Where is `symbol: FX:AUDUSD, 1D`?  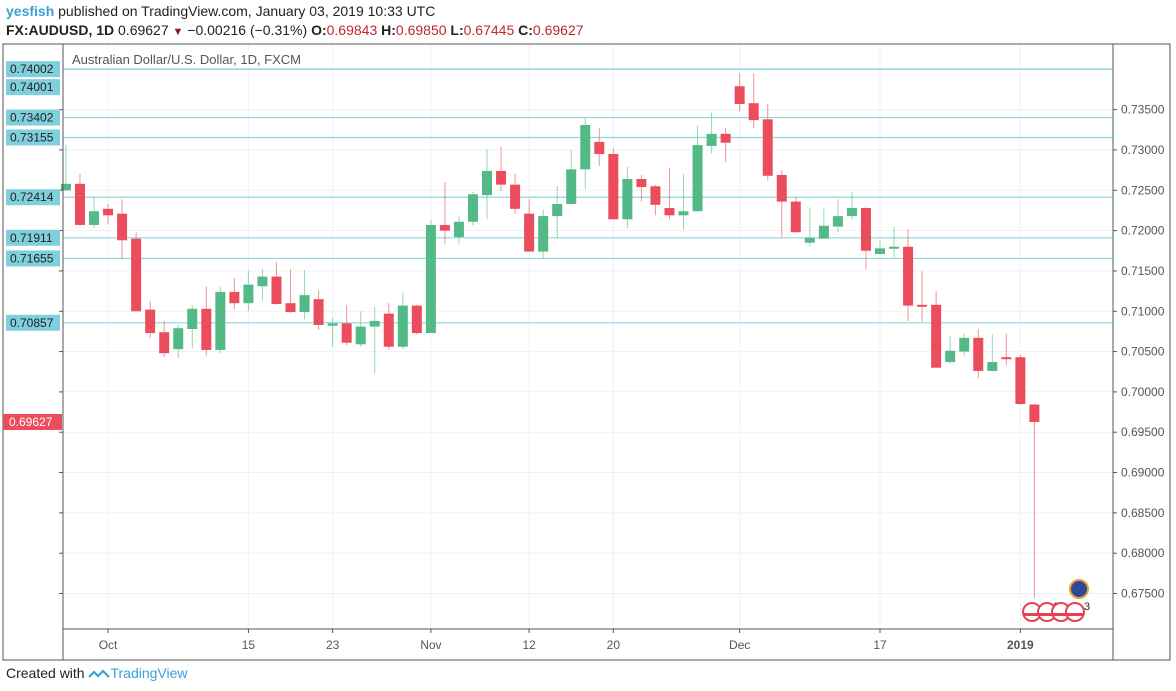
symbol: FX:AUDUSD, 1D is located at coordinates (60, 30).